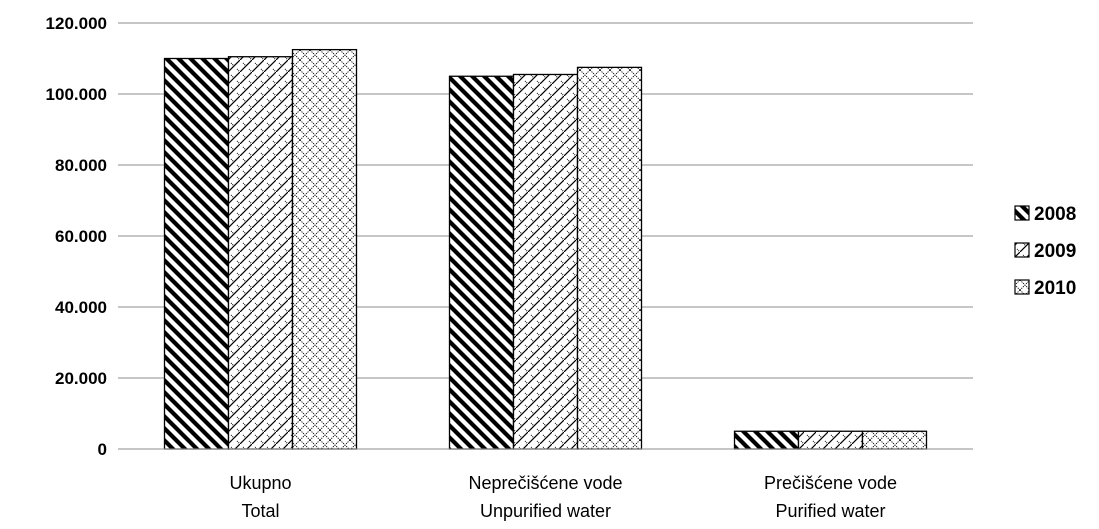 The width and height of the screenshot is (1099, 529). Describe the element at coordinates (1055, 214) in the screenshot. I see `legend-label-2008: 2008` at that location.